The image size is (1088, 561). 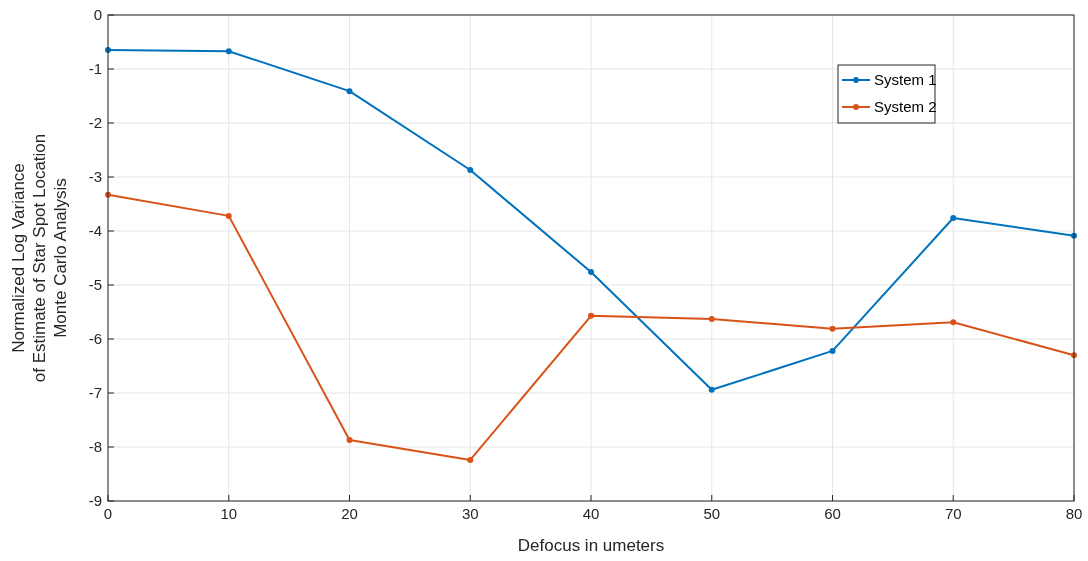 What do you see at coordinates (95, 500) in the screenshot?
I see `y-tick-label: -9` at bounding box center [95, 500].